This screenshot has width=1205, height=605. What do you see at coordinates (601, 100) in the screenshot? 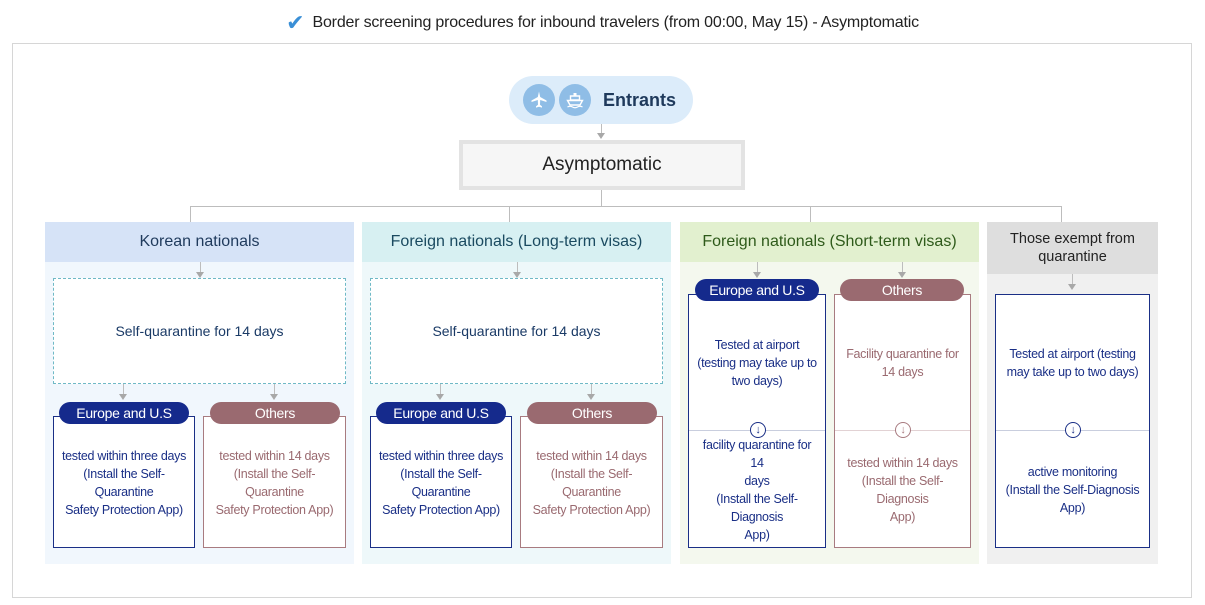
I see `entrants-node: Entrants` at bounding box center [601, 100].